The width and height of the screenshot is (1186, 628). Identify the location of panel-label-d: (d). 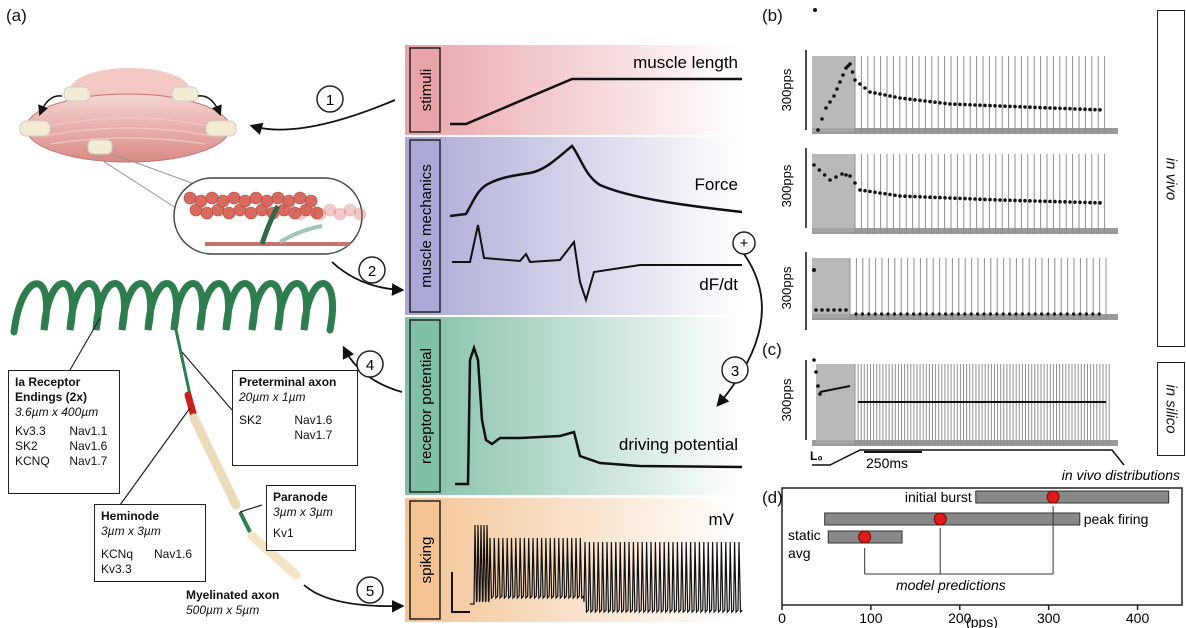
(772, 497).